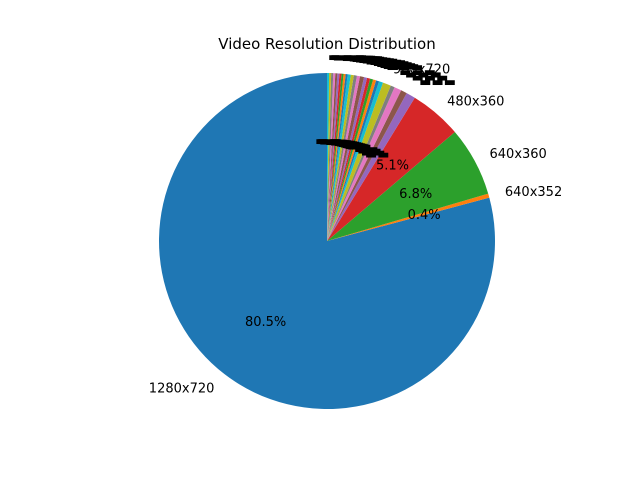 The width and height of the screenshot is (640, 480). Describe the element at coordinates (326, 44) in the screenshot. I see `chart-title: Video Resolution Distribution` at that location.